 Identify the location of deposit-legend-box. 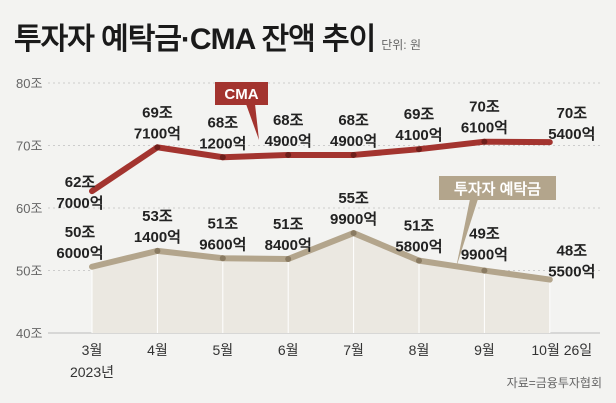
(497, 188).